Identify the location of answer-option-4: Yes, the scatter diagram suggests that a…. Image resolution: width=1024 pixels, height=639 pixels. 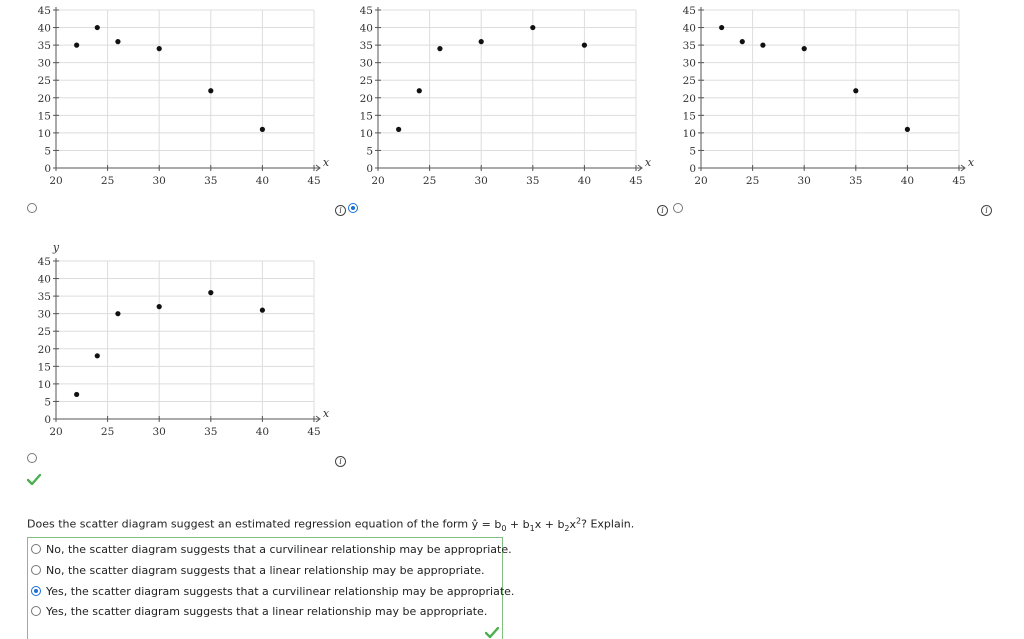
(257, 611).